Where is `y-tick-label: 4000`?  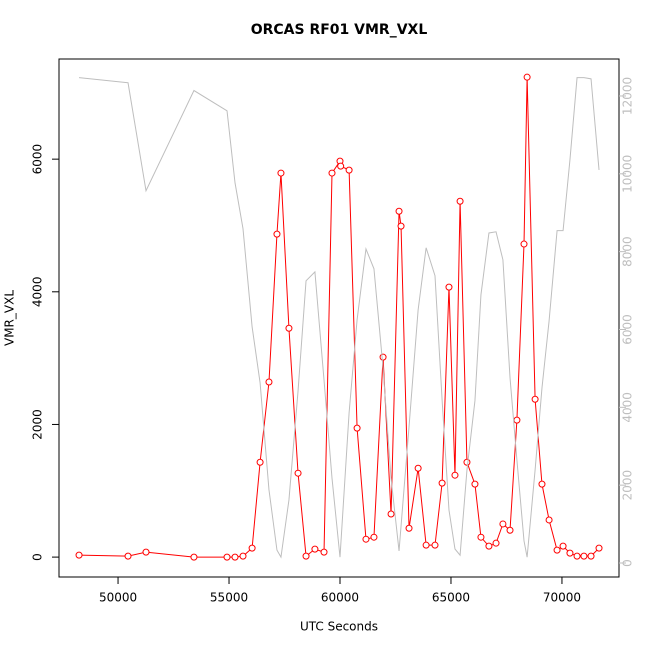
y-tick-label: 4000 is located at coordinates (38, 292).